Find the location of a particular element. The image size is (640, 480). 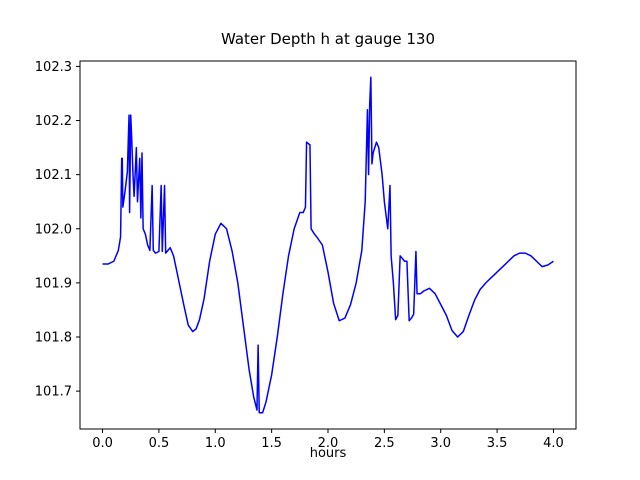

x-tick-label: 4.0 is located at coordinates (553, 443).